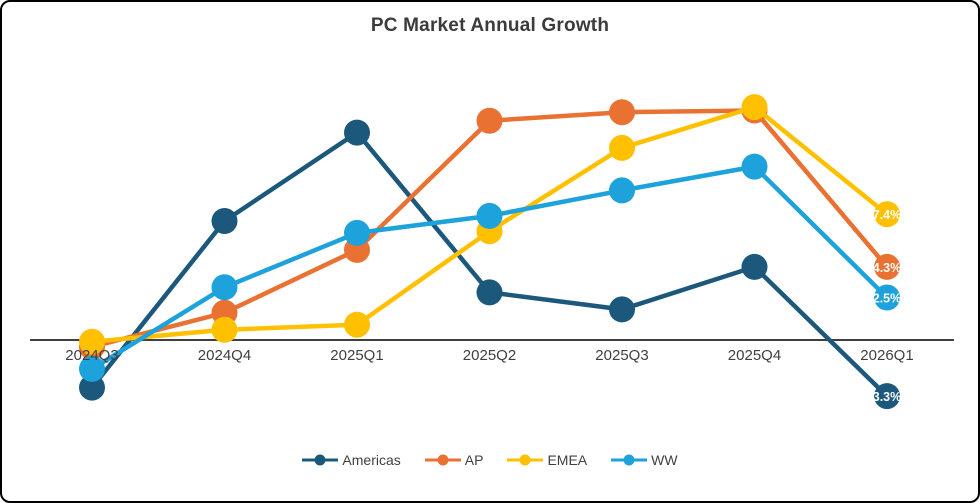  What do you see at coordinates (621, 355) in the screenshot?
I see `x-axis-label: 2025Q3` at bounding box center [621, 355].